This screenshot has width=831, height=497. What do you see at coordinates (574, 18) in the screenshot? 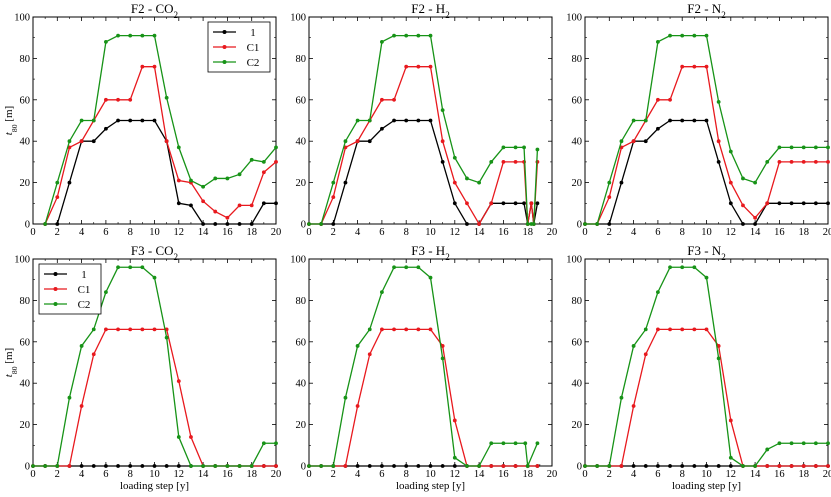
I see `y-tick-label: 100` at bounding box center [574, 18].